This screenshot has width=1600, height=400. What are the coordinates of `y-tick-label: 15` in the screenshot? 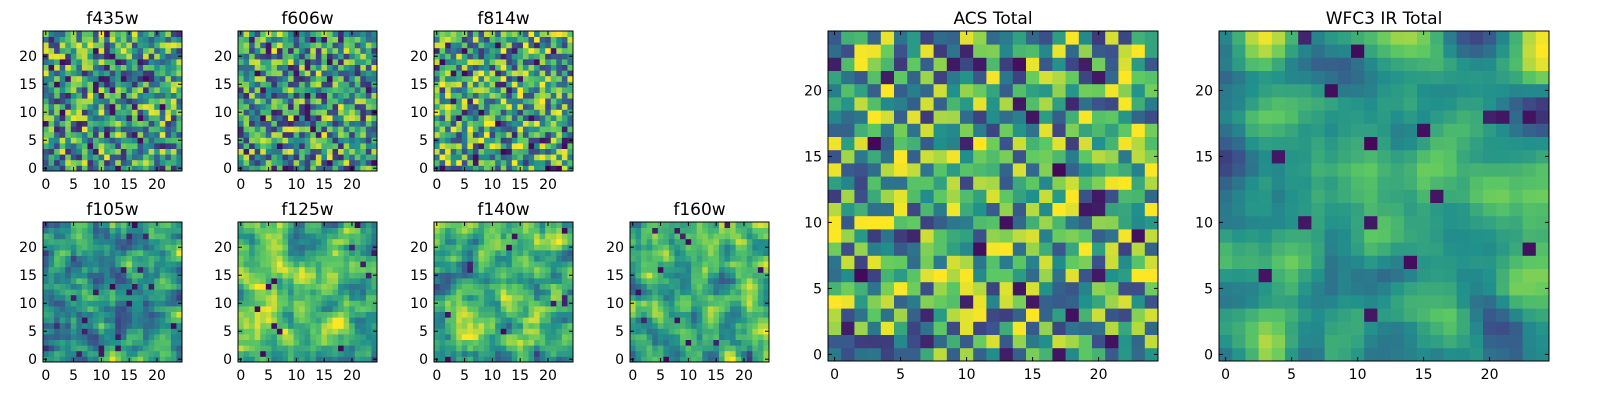 It's located at (419, 85).